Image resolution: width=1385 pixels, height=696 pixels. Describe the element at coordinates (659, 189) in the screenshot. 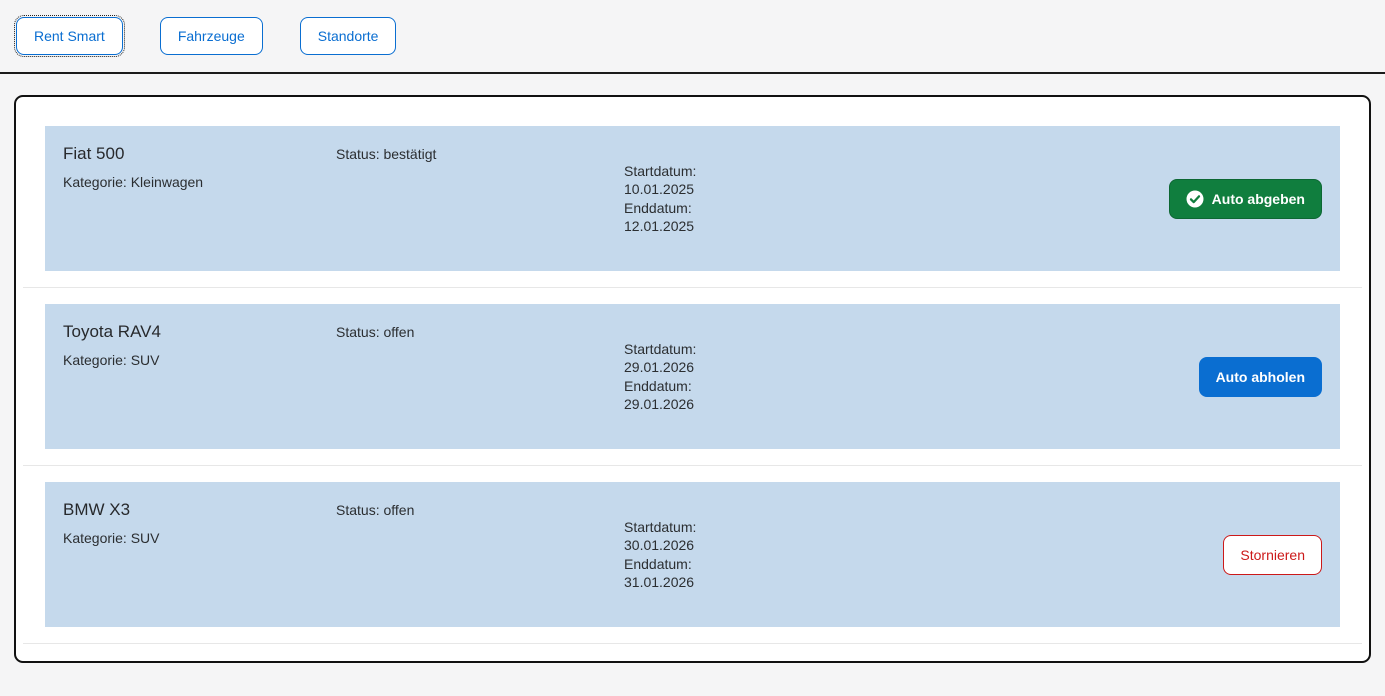

I see `start-date-value: 10.01.2025` at that location.